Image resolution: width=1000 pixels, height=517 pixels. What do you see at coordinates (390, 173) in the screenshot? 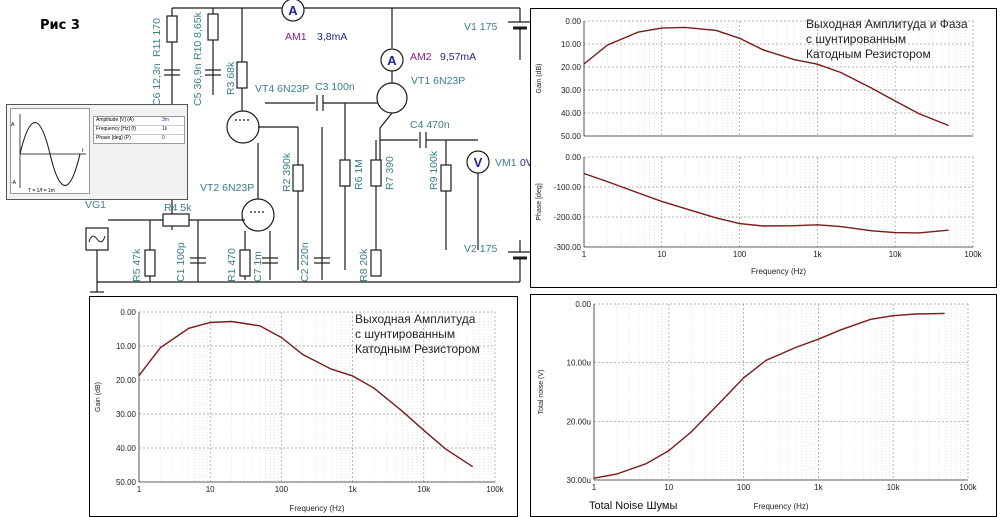
I see `label-r7: R7 390` at bounding box center [390, 173].